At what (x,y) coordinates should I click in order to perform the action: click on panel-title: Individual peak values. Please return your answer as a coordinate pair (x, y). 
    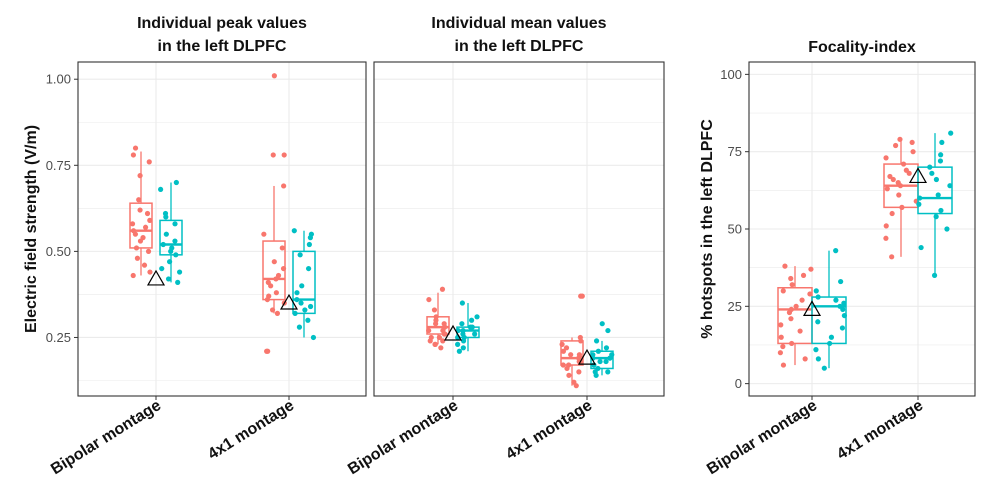
    Looking at the image, I should click on (222, 23).